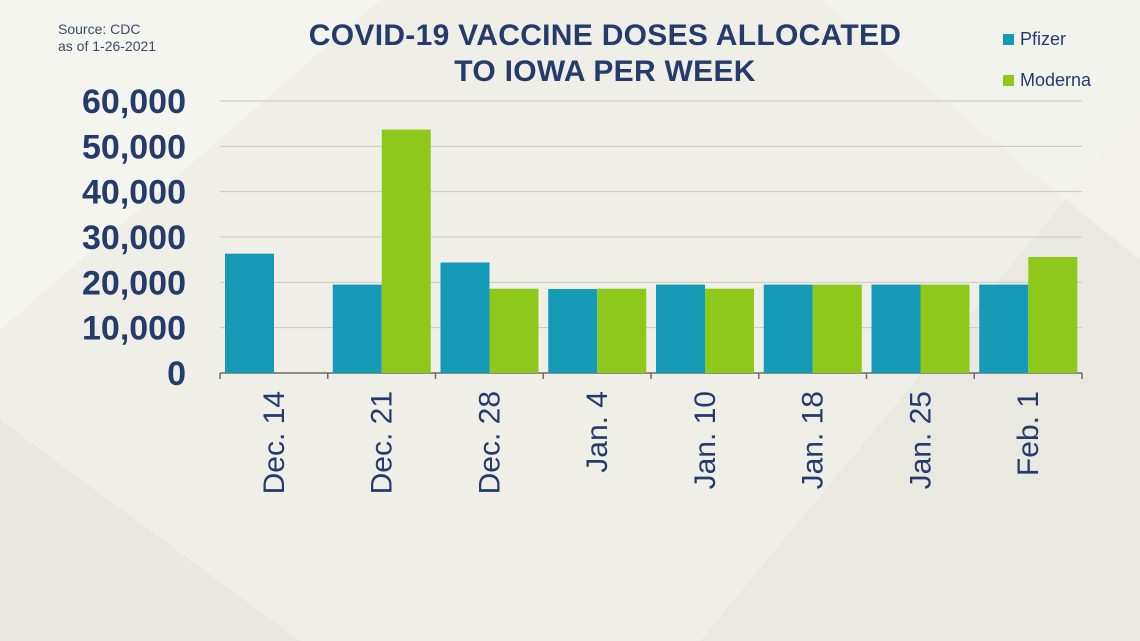  I want to click on legend-item-pfizer: Pfizer, so click(1034, 39).